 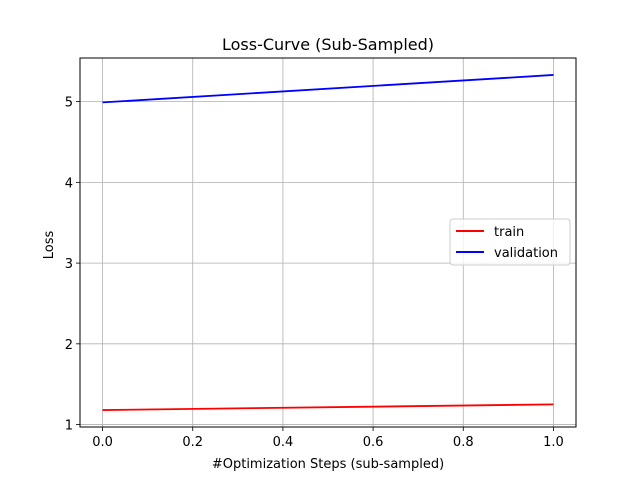 What do you see at coordinates (526, 253) in the screenshot?
I see `legend-label-validation: validation` at bounding box center [526, 253].